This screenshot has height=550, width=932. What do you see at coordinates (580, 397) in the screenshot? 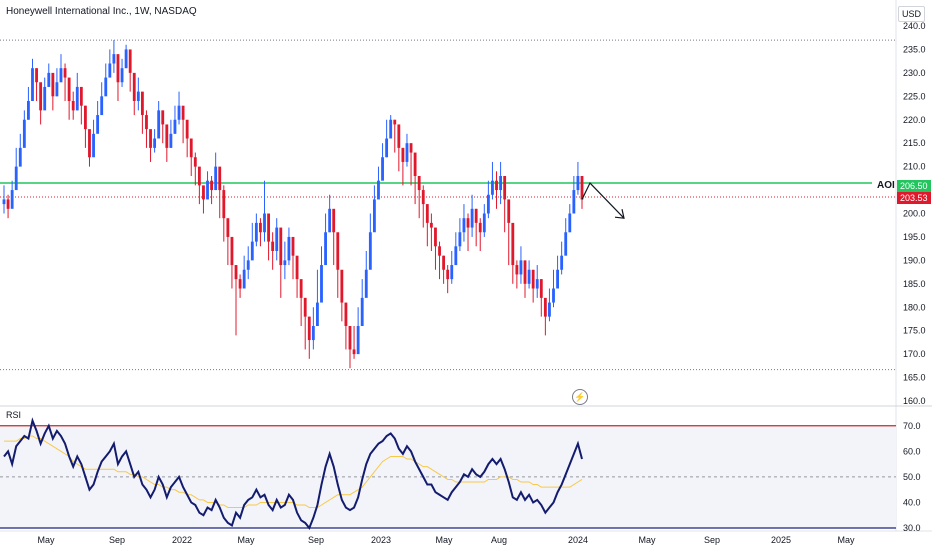
I see `lightning-icon: ⚡` at bounding box center [580, 397].